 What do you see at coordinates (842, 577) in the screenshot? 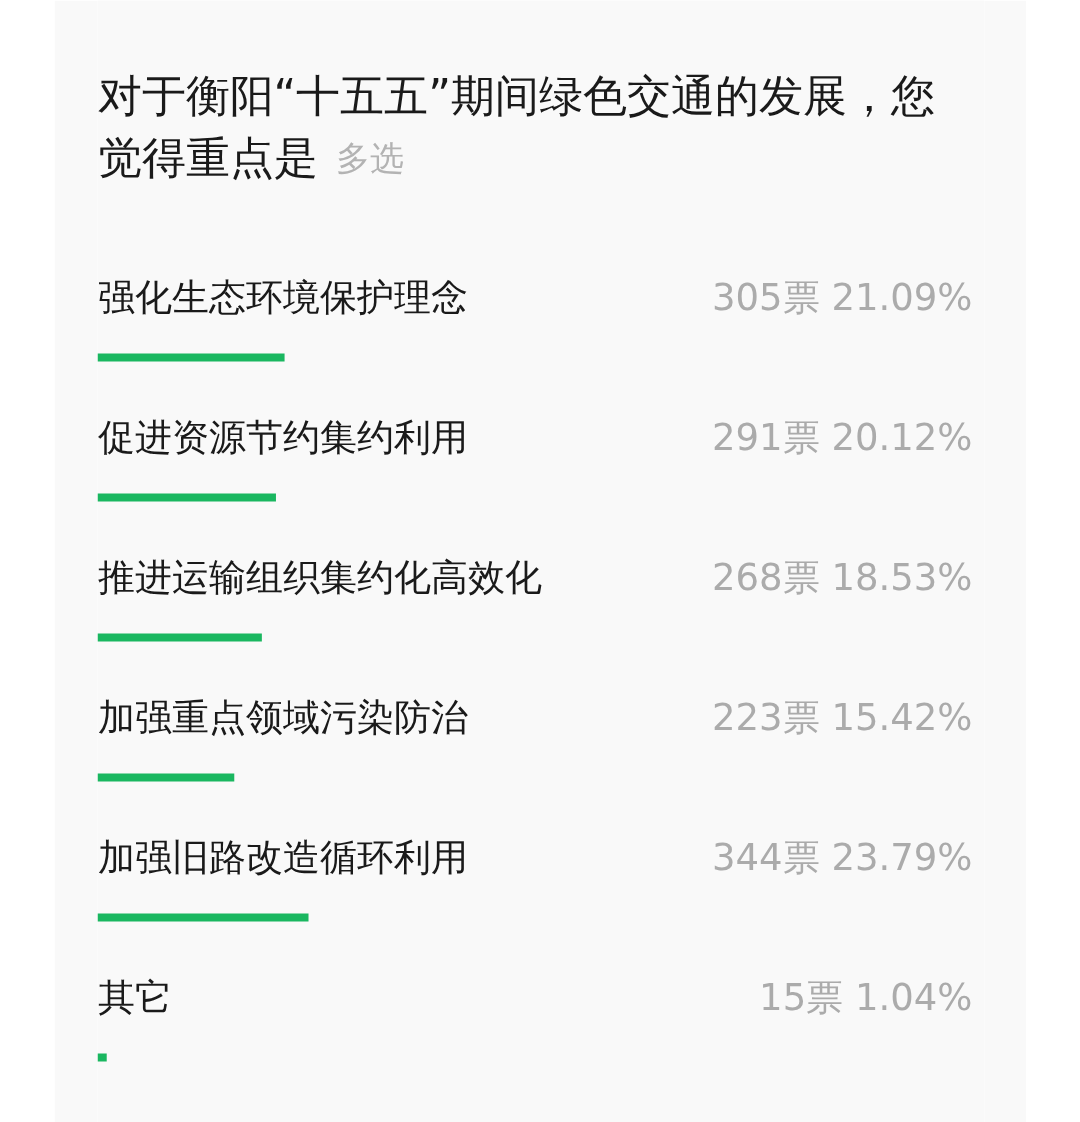
I see `data-label: 268票 18.53%` at bounding box center [842, 577].